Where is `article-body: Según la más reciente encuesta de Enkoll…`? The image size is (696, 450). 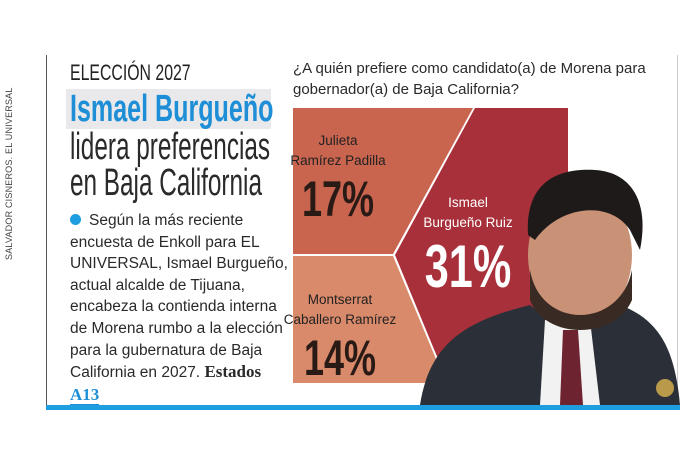
article-body: Según la más reciente encuesta de Enkoll… is located at coordinates (180, 308).